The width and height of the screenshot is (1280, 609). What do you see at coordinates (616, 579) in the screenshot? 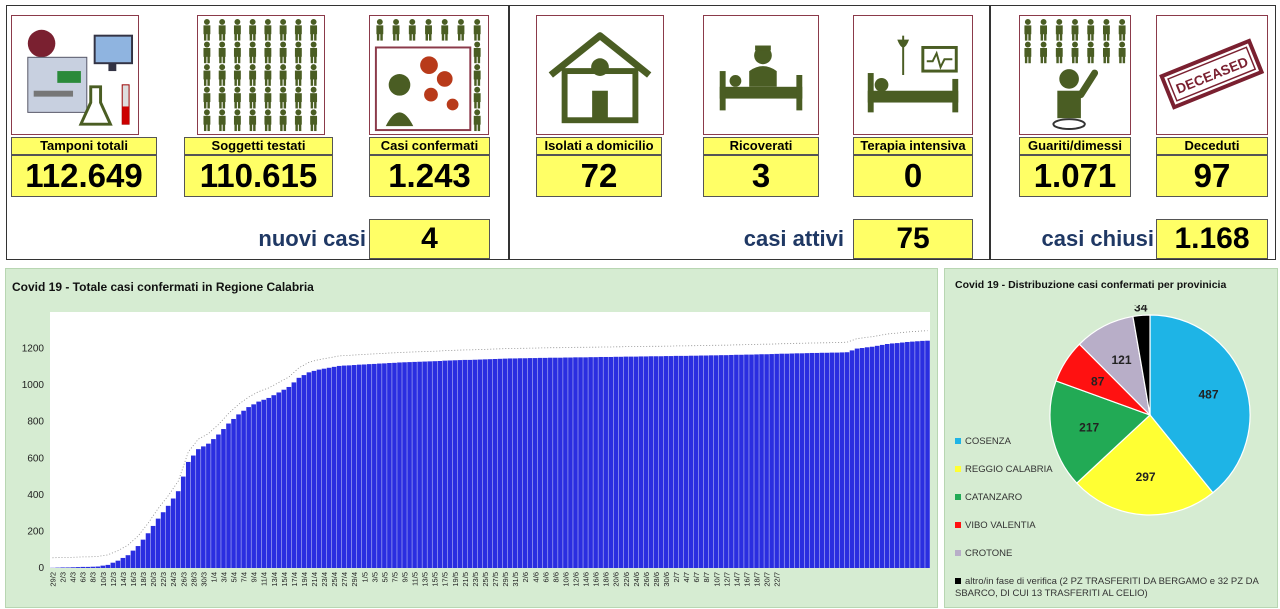
I see `x-tick-label: 20/6` at bounding box center [616, 579].